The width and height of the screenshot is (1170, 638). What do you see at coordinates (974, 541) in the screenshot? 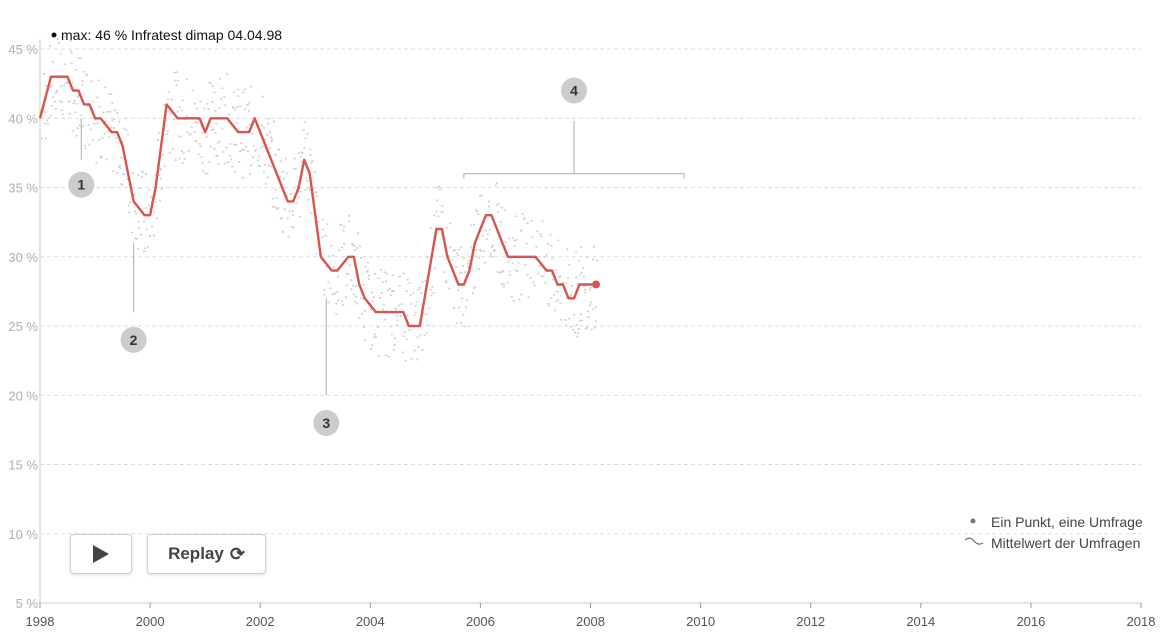
I see `legend-line-icon` at bounding box center [974, 541].